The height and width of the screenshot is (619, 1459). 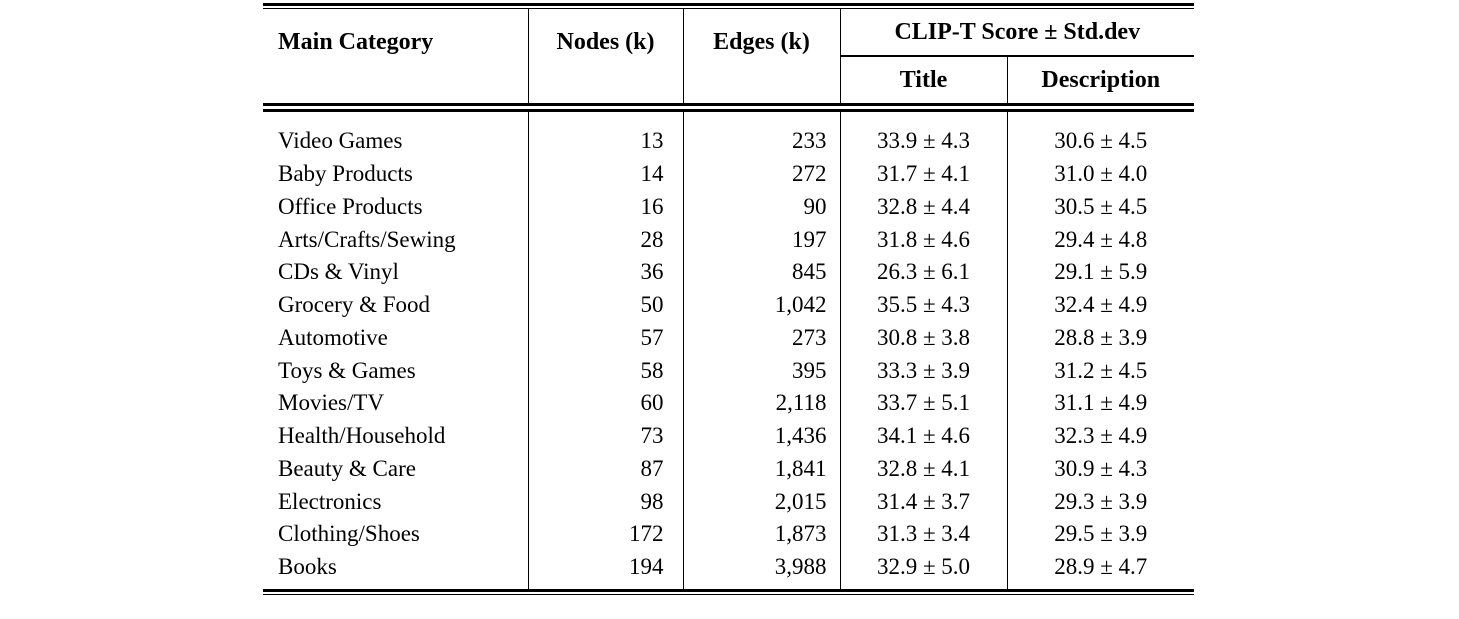 I want to click on cell-clip-t-description: 29.5 ± 3.9, so click(x=1100, y=534).